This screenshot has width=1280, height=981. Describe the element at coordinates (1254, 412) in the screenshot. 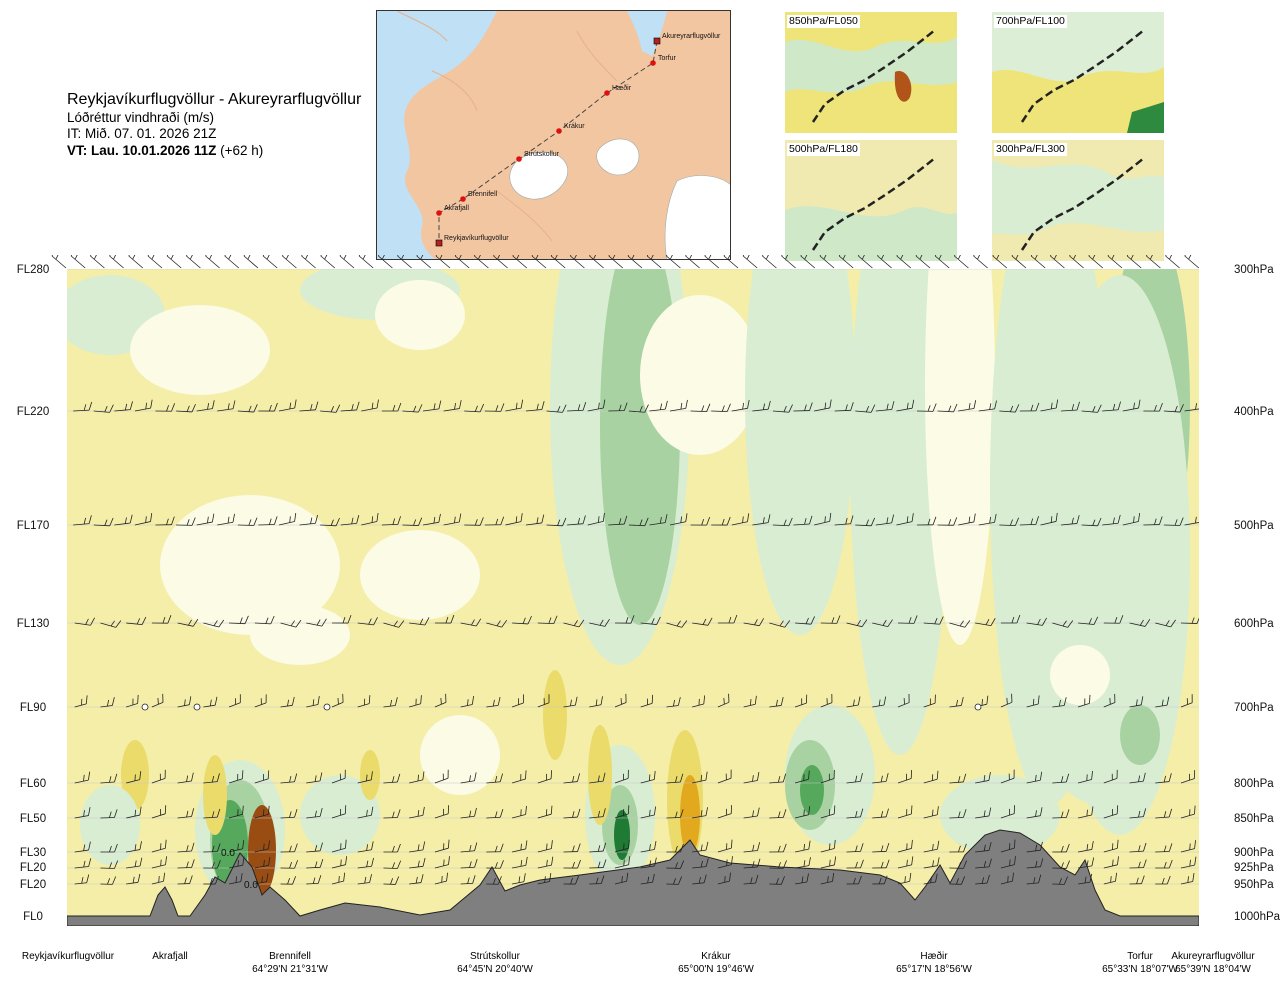

I see `pressure-level-label: 400hPa` at that location.